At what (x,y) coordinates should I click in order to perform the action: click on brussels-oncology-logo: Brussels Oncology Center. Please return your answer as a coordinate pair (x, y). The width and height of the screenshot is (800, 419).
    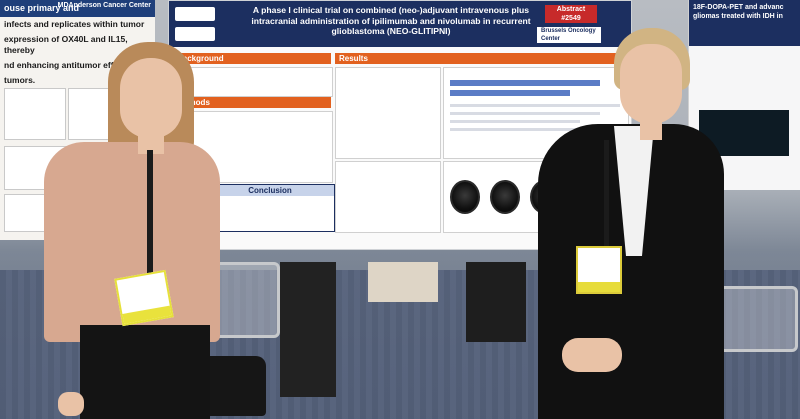
    Looking at the image, I should click on (569, 35).